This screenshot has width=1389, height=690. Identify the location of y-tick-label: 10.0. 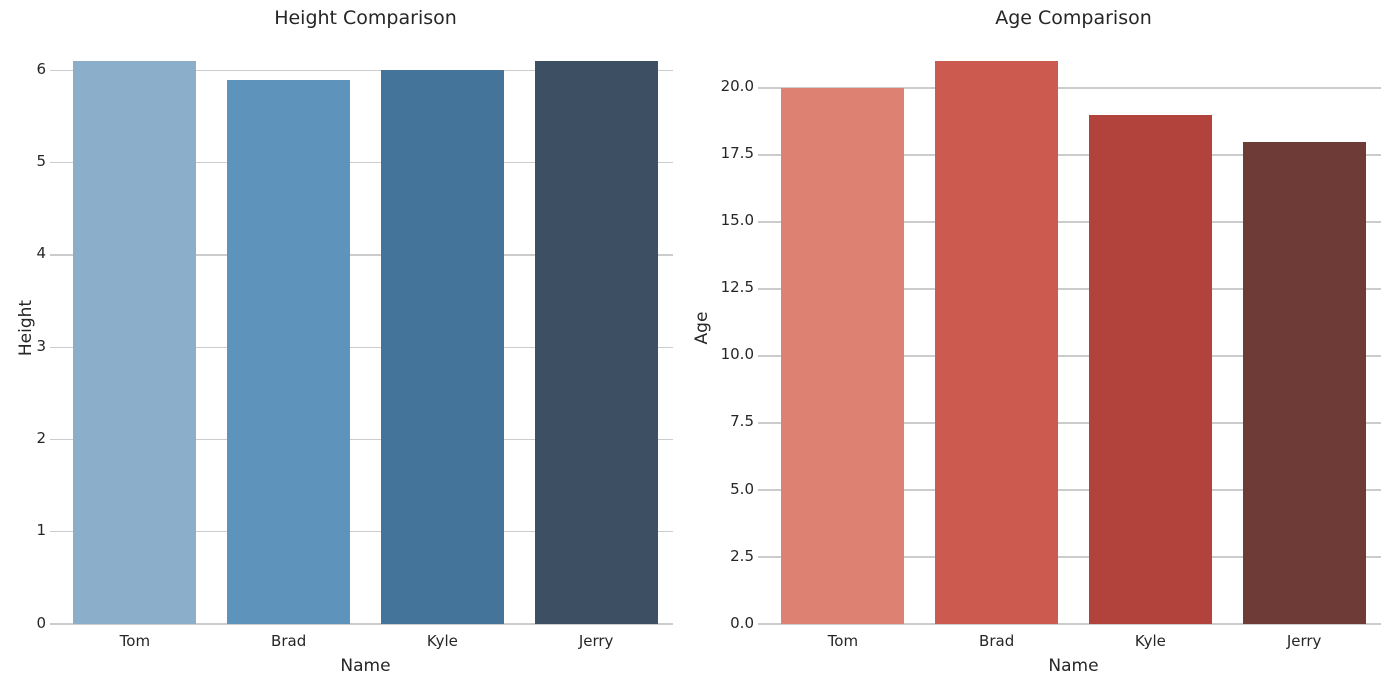
(737, 354).